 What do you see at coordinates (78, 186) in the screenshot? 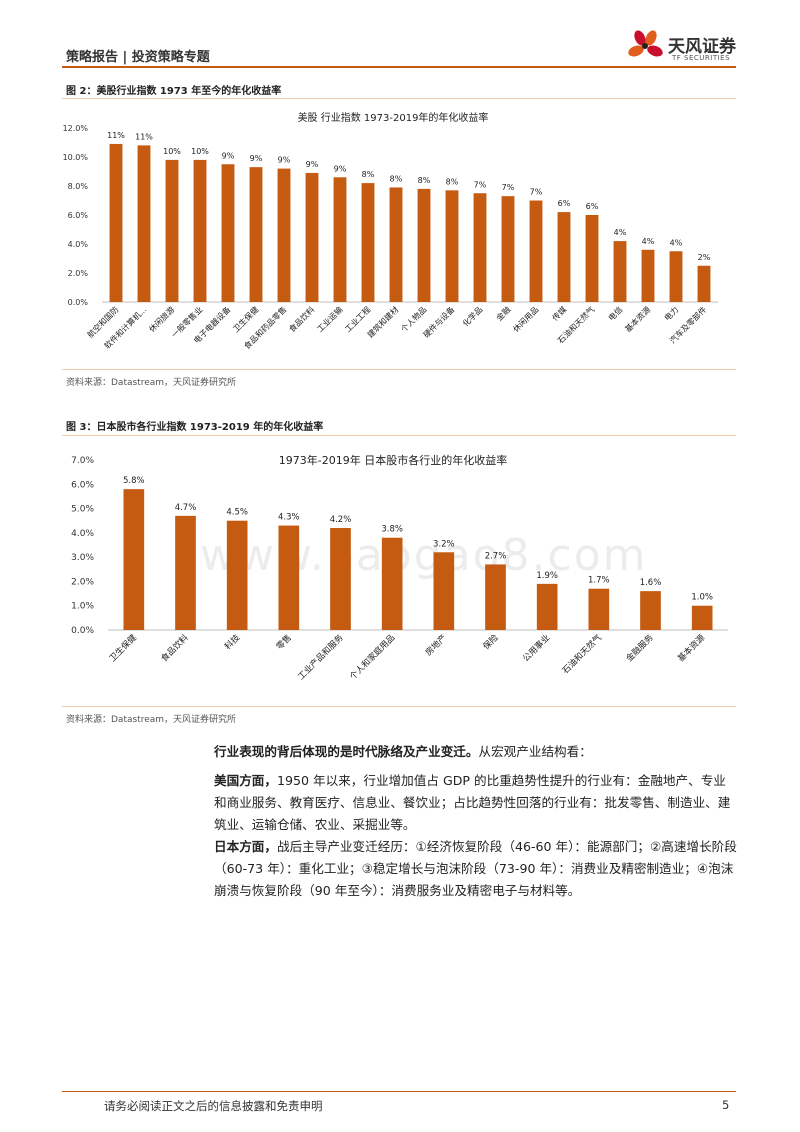
I see `y-tick-label: 8.0%` at bounding box center [78, 186].